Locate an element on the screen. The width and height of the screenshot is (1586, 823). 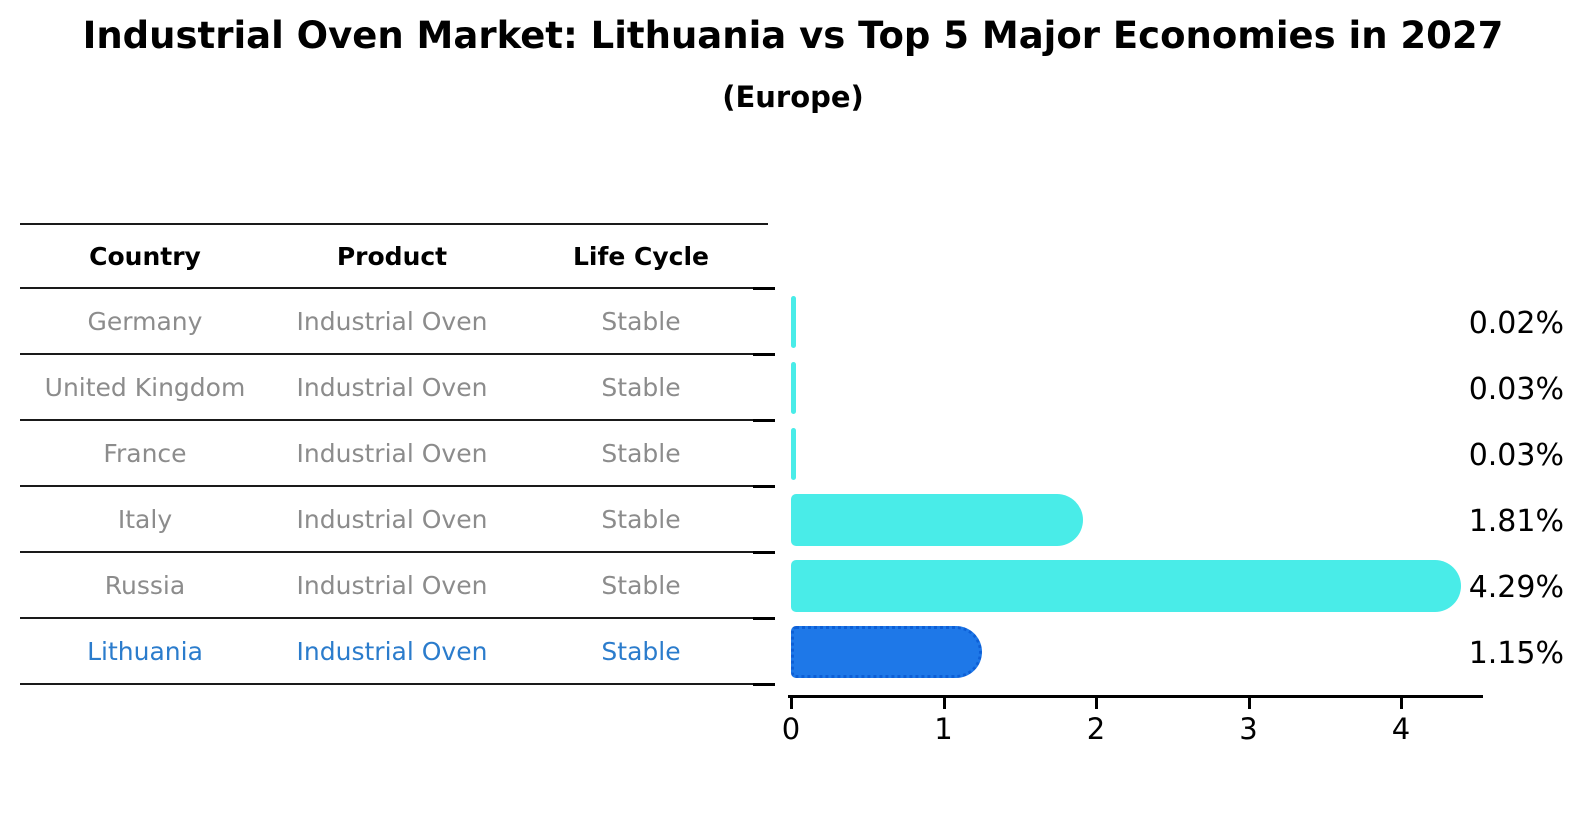
value-label-lithuania: 1.15% is located at coordinates (1516, 653).